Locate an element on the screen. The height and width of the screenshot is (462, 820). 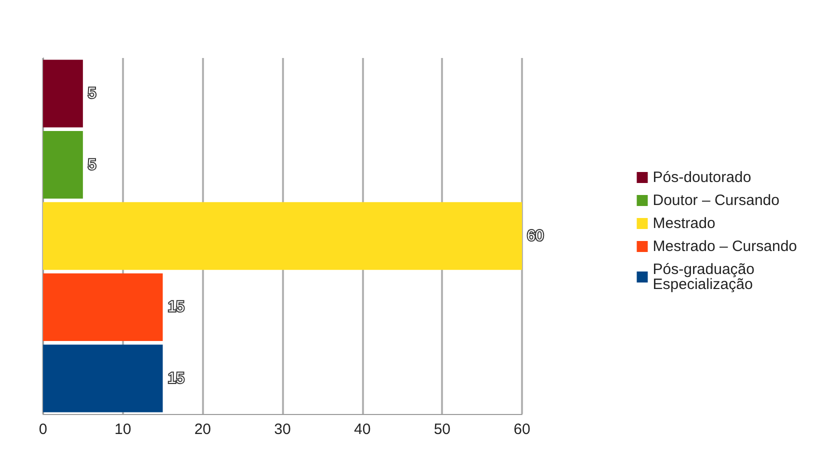
x-tick-label: 20 is located at coordinates (203, 429).